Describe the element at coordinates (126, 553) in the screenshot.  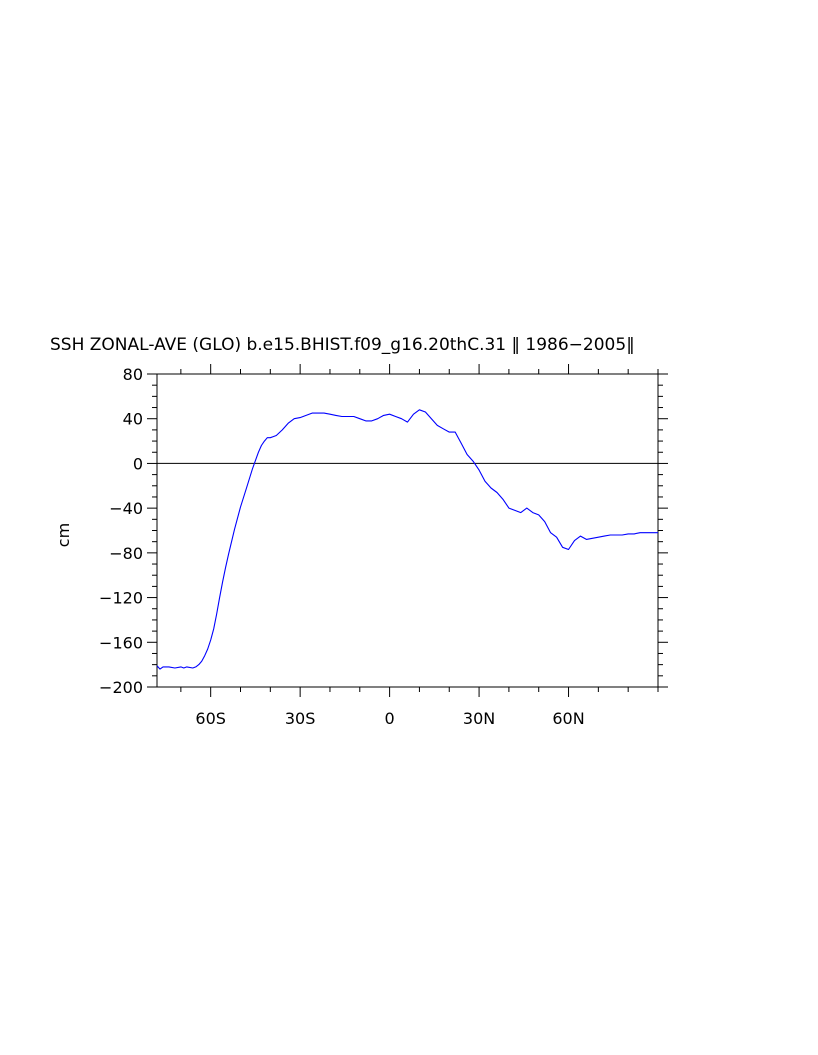
I see `y-tick-label: −80` at that location.